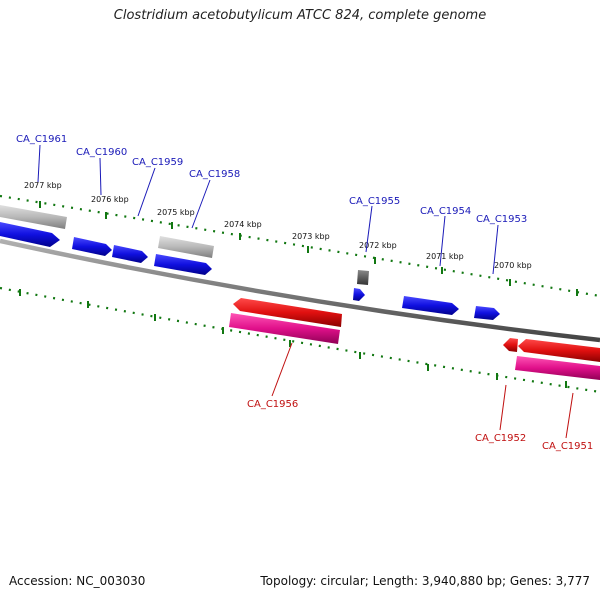  Describe the element at coordinates (287, 312) in the screenshot. I see `gene-feature-ca-c1956` at that location.